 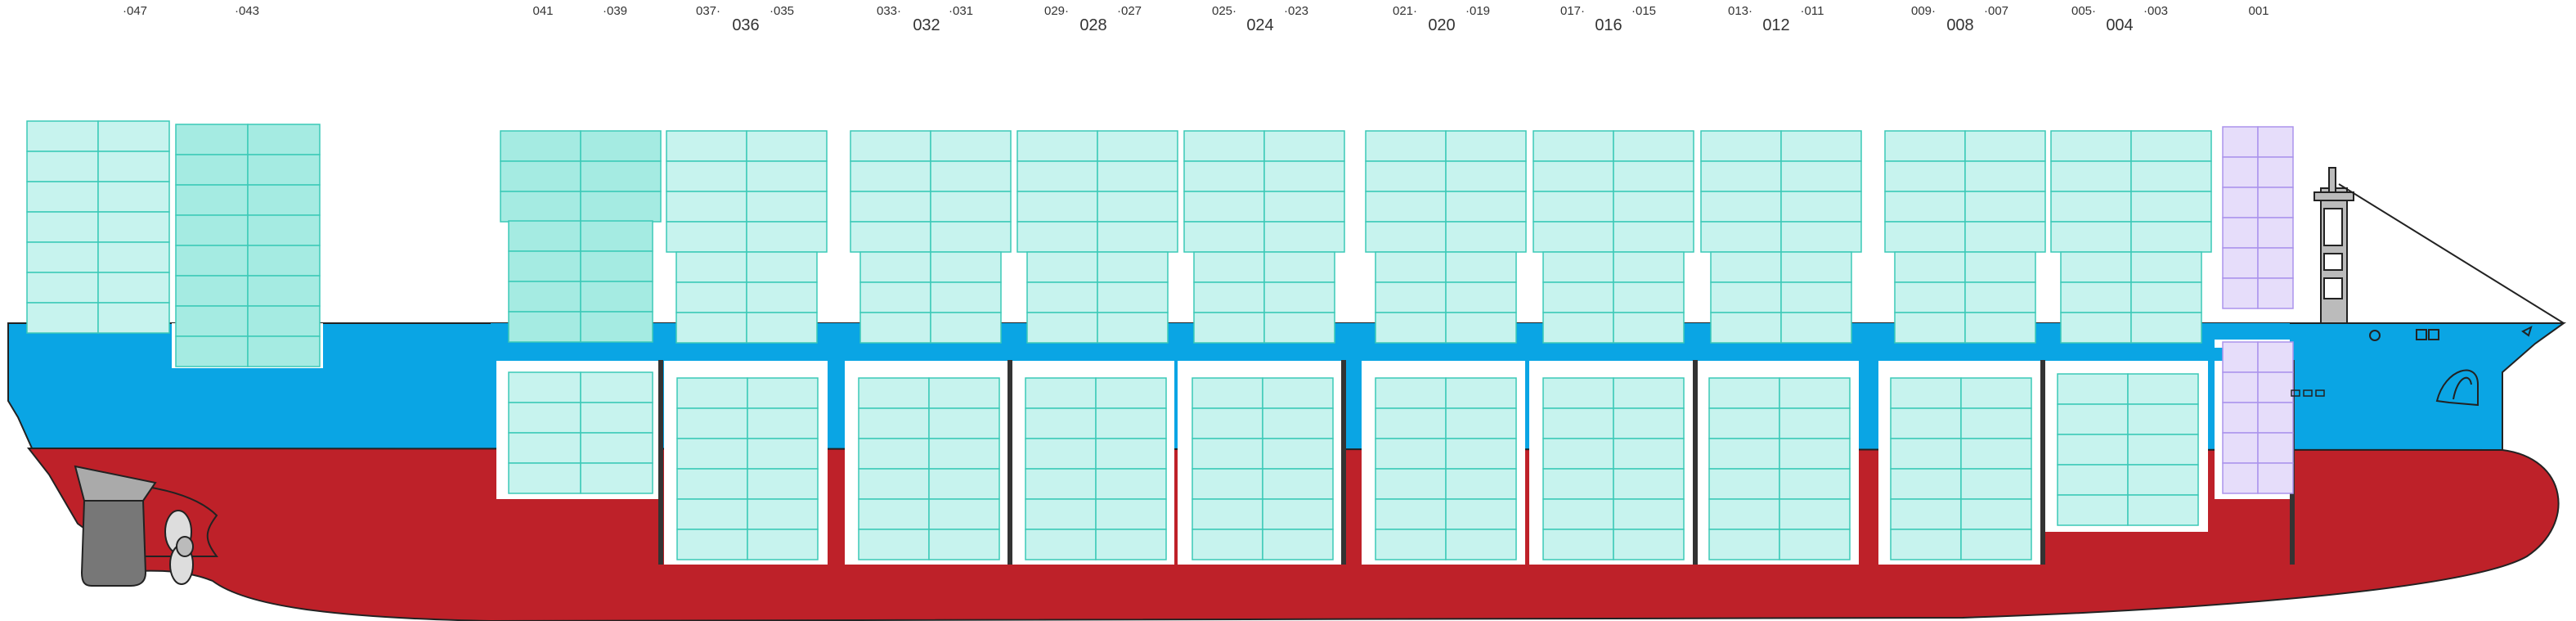 I want to click on bow-details, so click(x=2412, y=367).